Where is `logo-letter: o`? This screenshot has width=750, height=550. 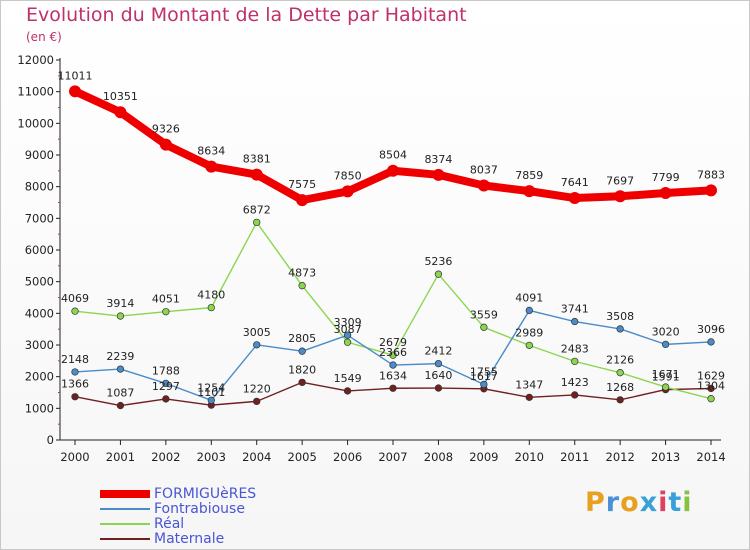
logo-letter: o is located at coordinates (630, 502).